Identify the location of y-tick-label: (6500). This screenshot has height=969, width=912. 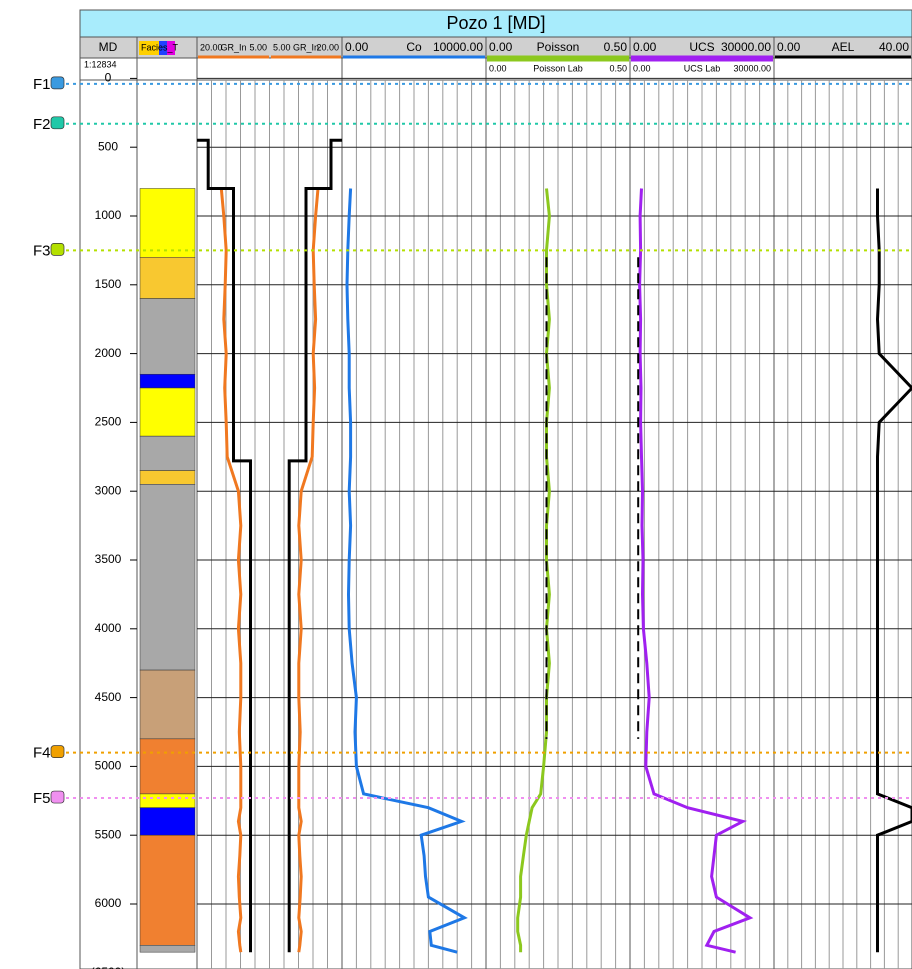
(108, 967).